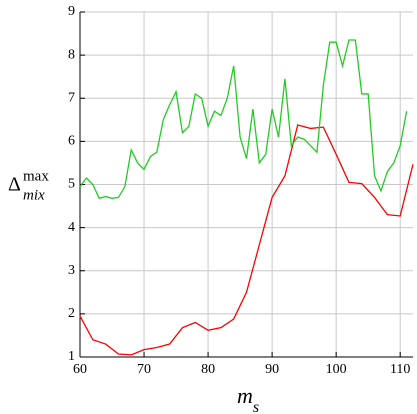 The width and height of the screenshot is (417, 414). I want to click on y-tick-label: 3, so click(71, 270).